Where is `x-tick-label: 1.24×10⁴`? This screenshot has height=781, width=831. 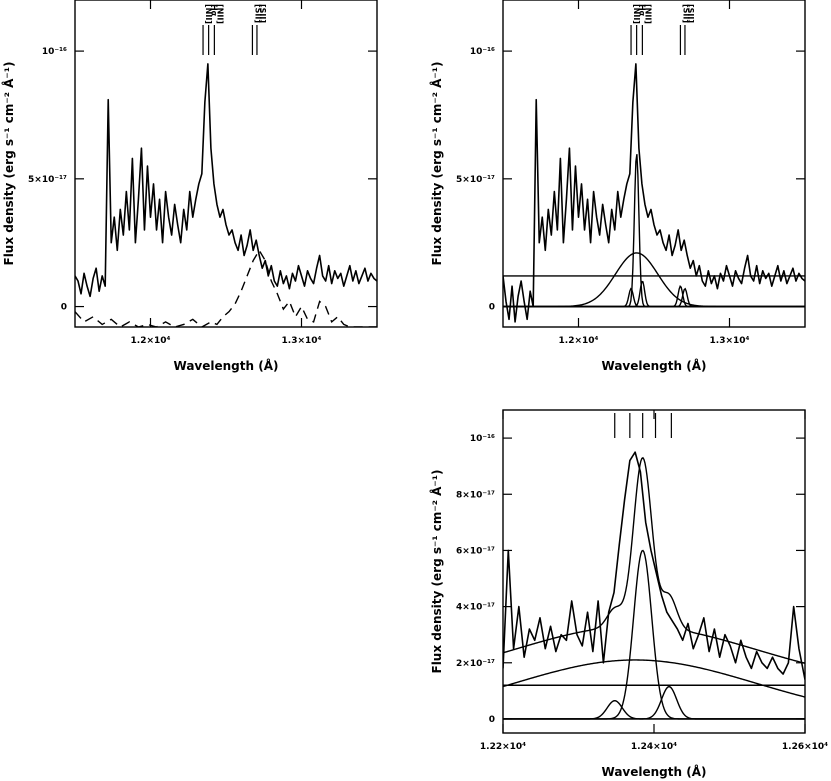
x-tick-label: 1.24×10⁴ is located at coordinates (654, 747).